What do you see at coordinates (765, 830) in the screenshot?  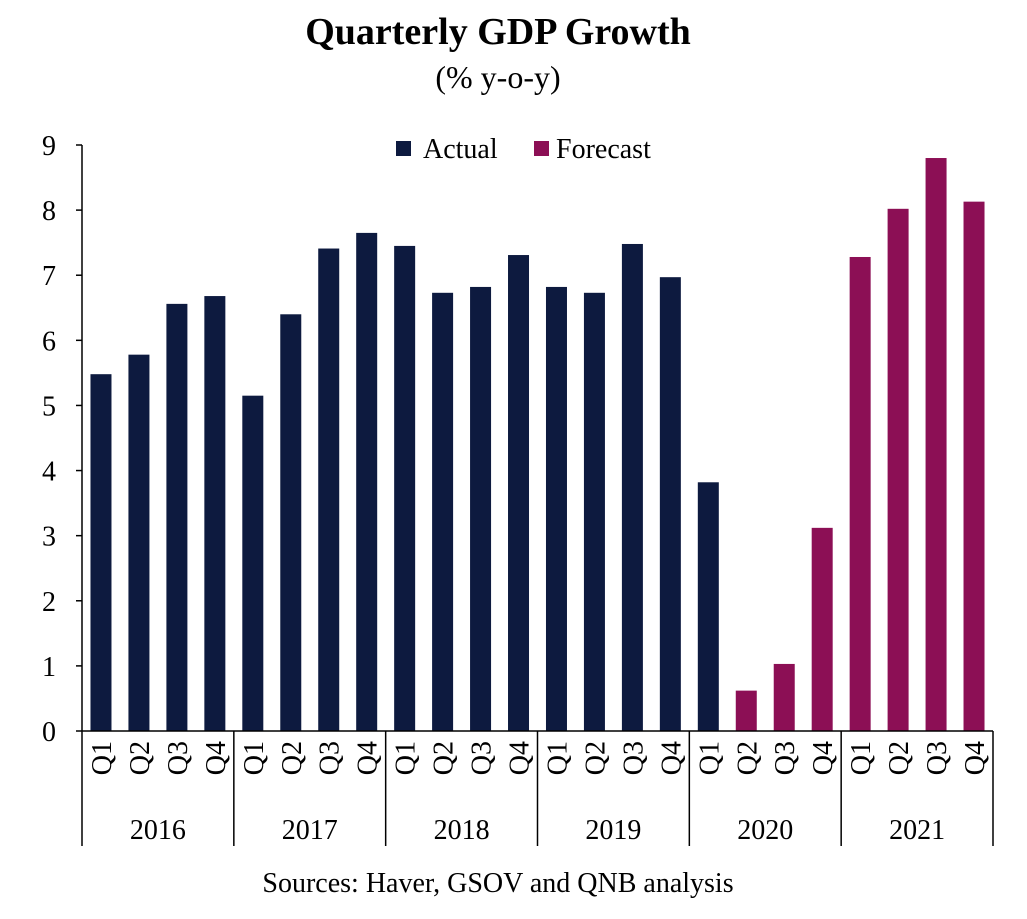 I see `year-label: 2020` at bounding box center [765, 830].